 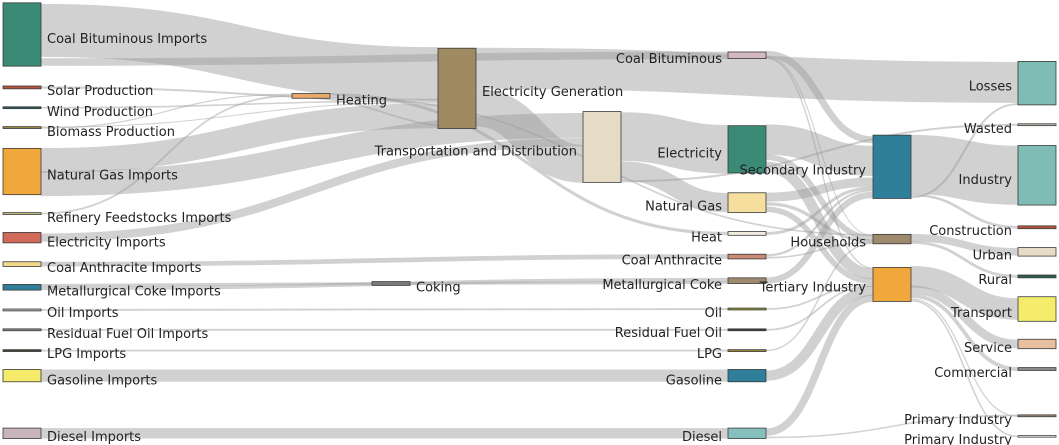 I want to click on sankey-link-households-to-urban, so click(x=964, y=244).